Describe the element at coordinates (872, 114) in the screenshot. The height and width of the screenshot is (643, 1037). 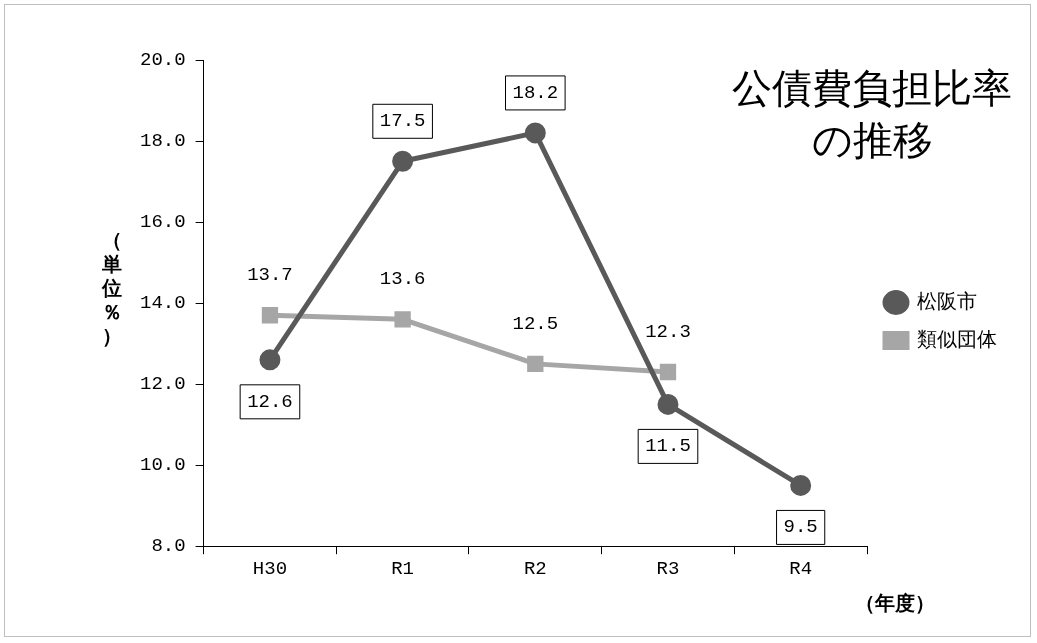
I see `text: 公債費負担比率の推移` at that location.